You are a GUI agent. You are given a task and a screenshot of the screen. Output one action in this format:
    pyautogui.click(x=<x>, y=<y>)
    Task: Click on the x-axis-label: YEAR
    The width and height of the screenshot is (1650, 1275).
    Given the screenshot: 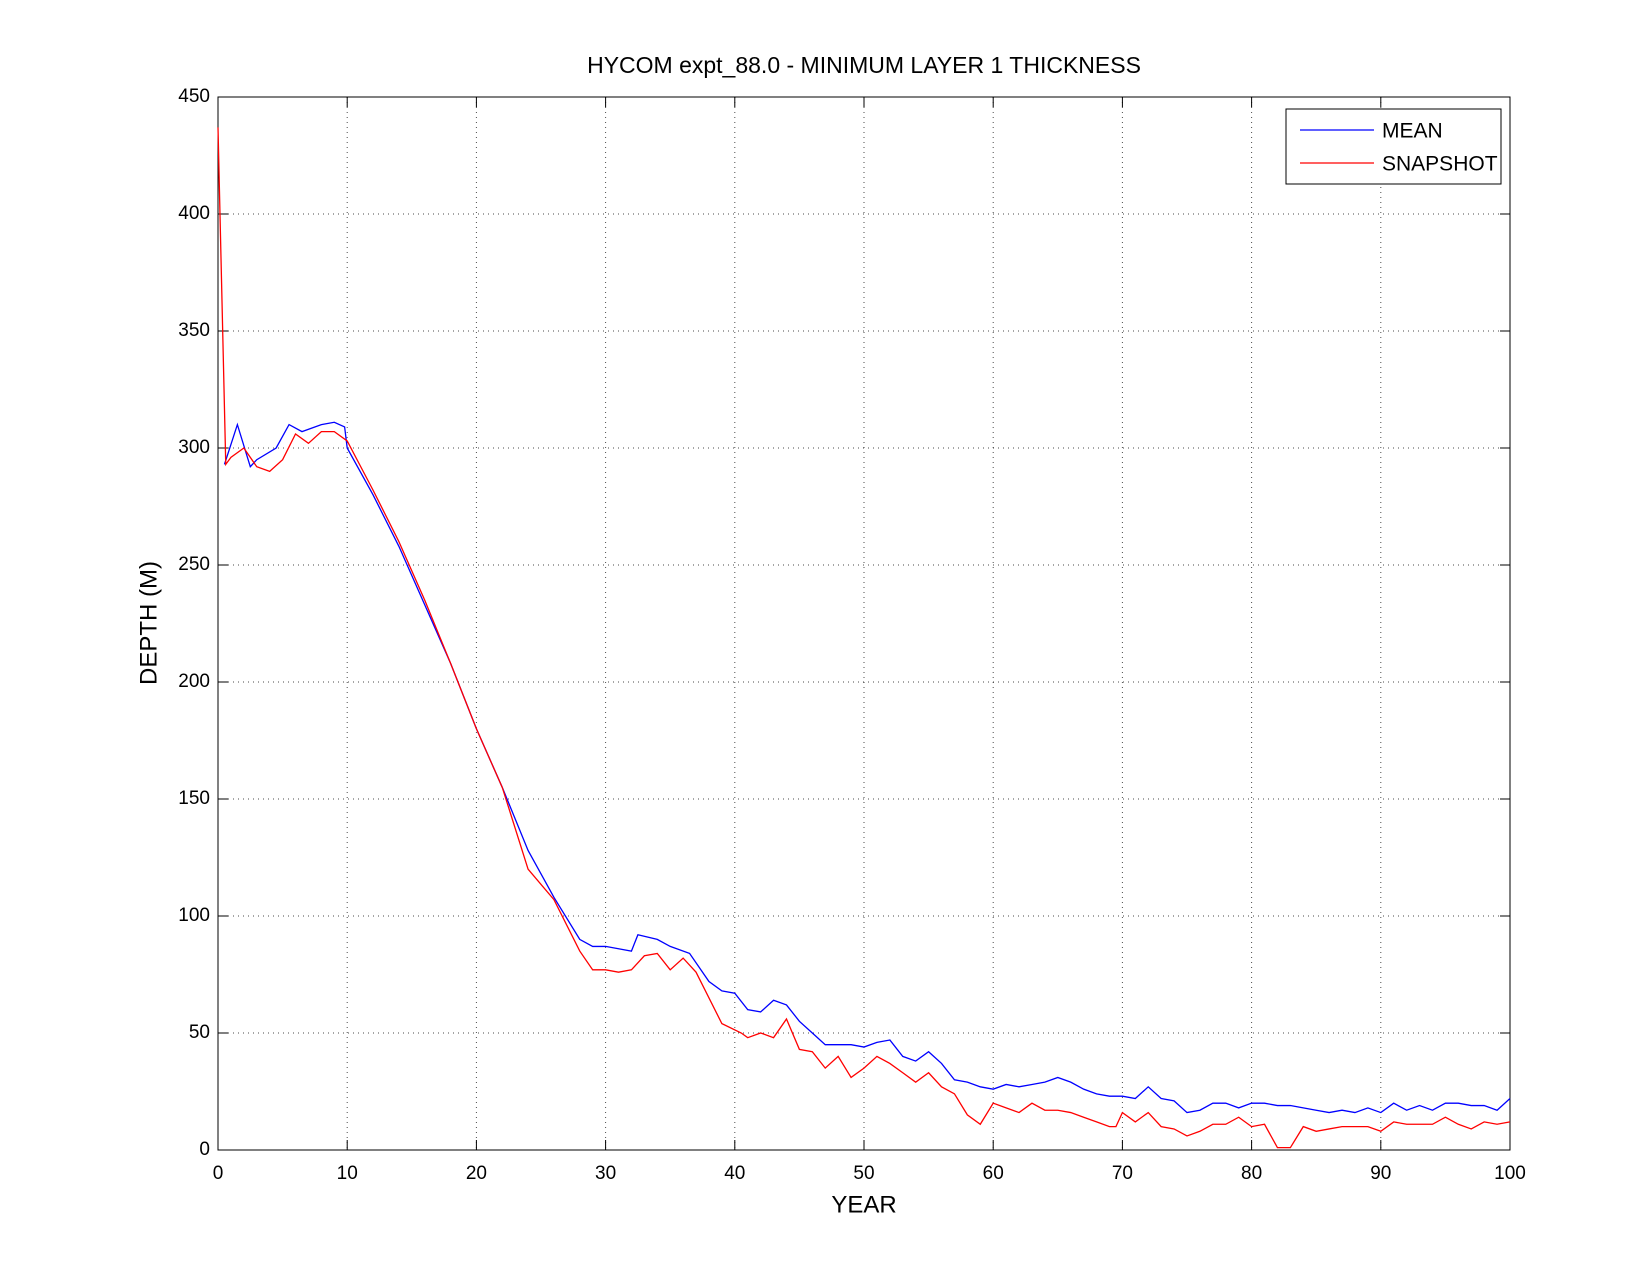 What is the action you would take?
    pyautogui.click(x=863, y=1204)
    